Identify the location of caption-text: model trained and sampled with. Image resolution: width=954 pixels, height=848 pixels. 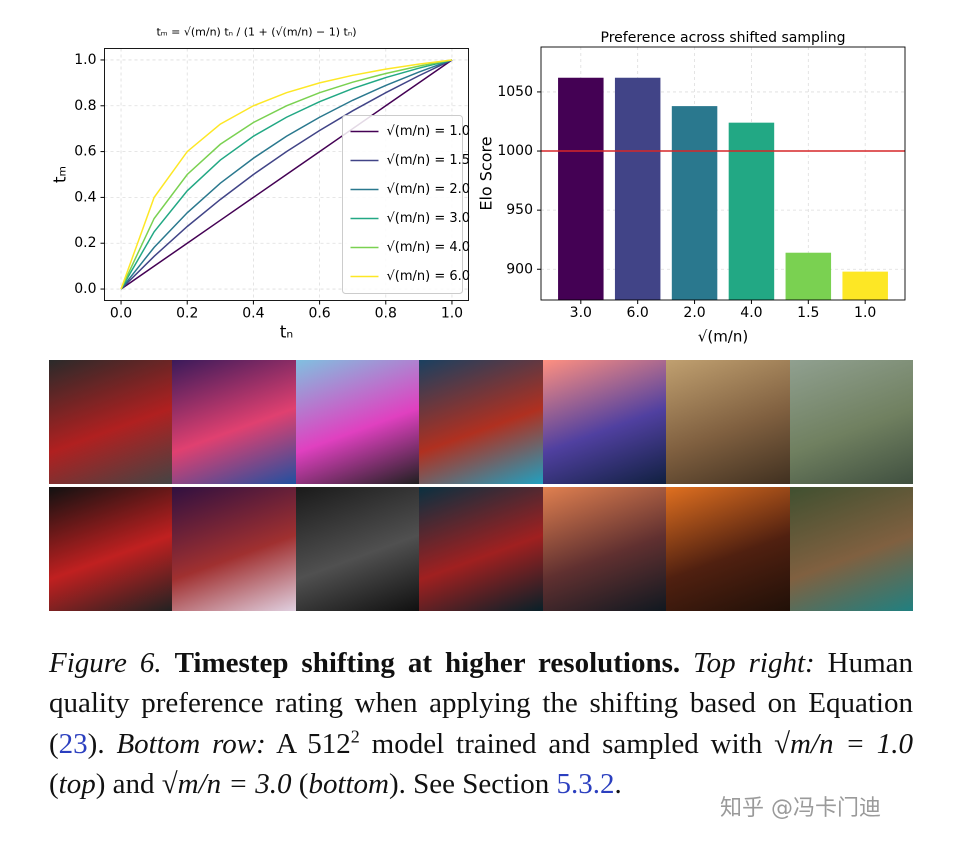
(567, 743).